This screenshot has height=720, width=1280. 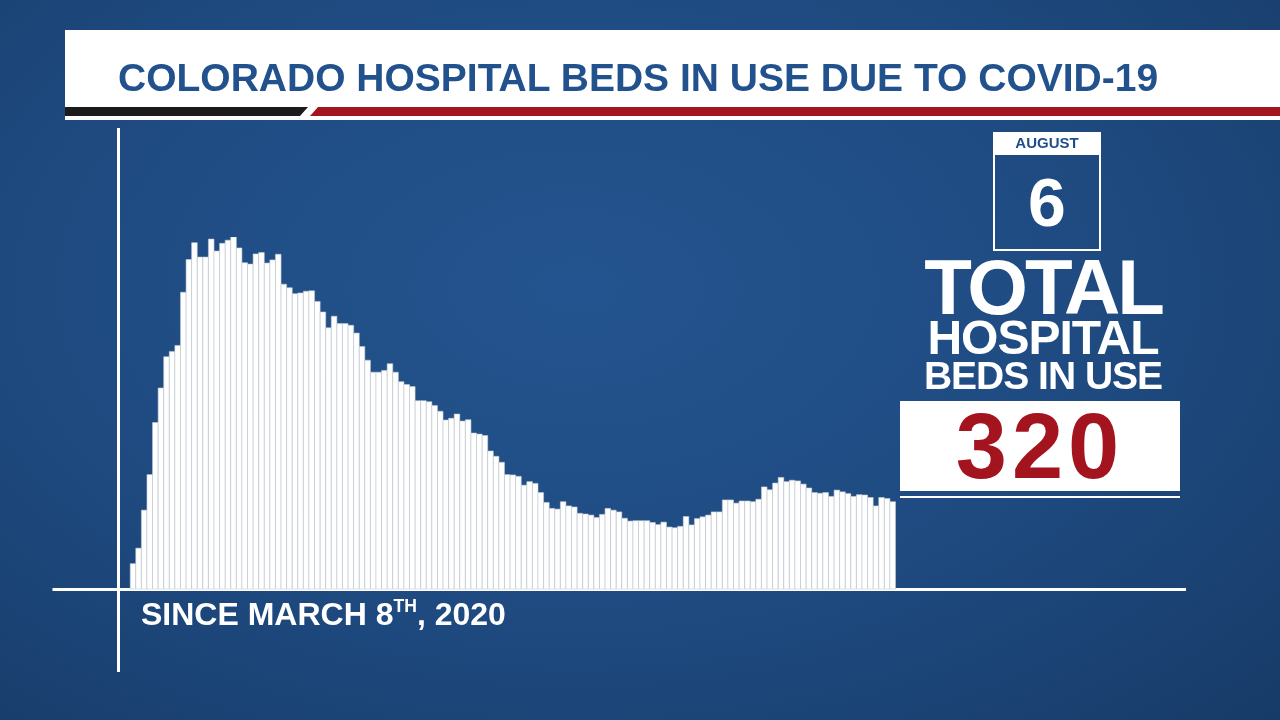 What do you see at coordinates (638, 77) in the screenshot?
I see `chart-title: COLORADO HOSPITAL BEDS IN USE DUE TO COVID-19` at bounding box center [638, 77].